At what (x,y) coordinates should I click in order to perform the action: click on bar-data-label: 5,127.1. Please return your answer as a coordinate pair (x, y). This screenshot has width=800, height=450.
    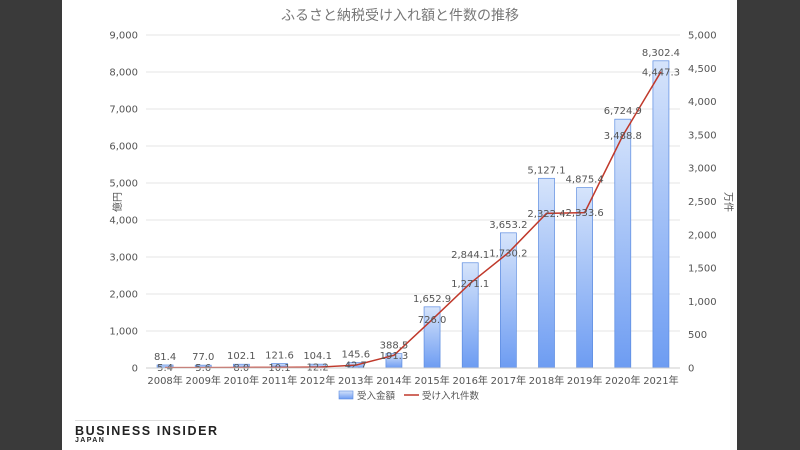
    Looking at the image, I should click on (546, 170).